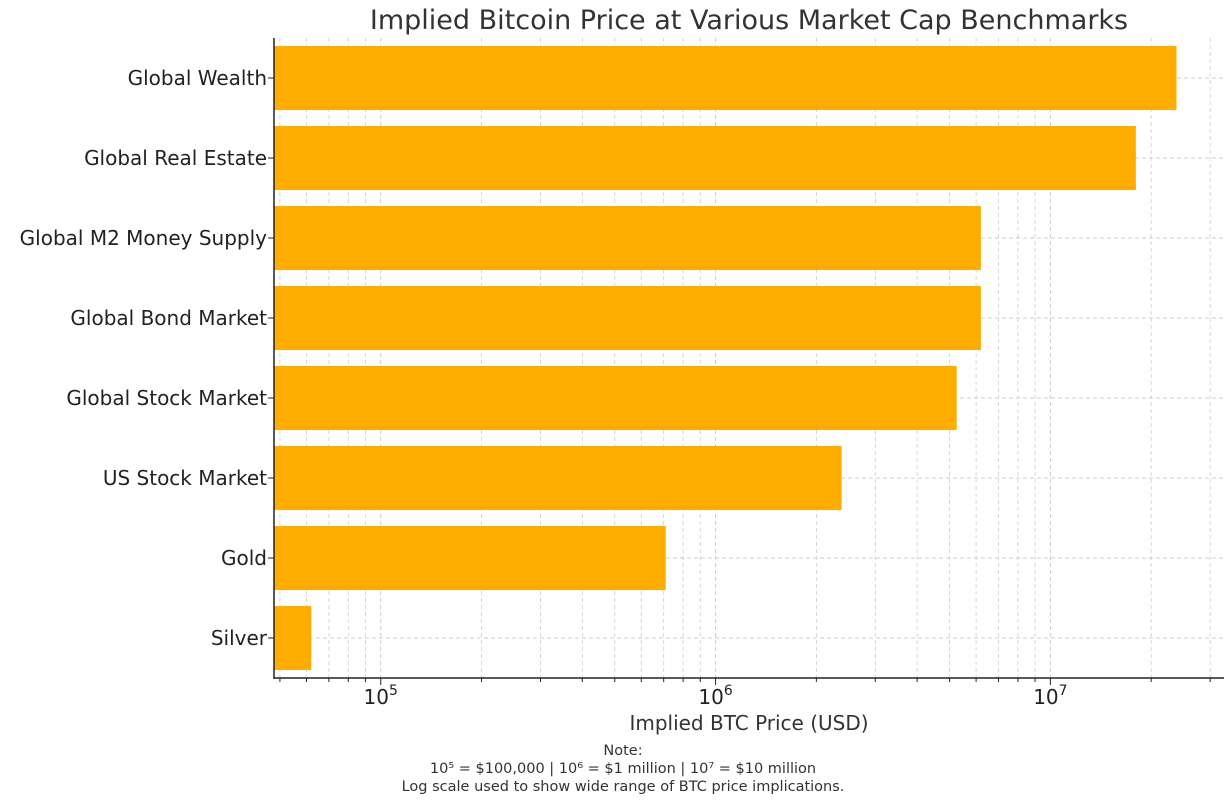  Describe the element at coordinates (715, 696) in the screenshot. I see `x-tick-label: 10⁶` at that location.